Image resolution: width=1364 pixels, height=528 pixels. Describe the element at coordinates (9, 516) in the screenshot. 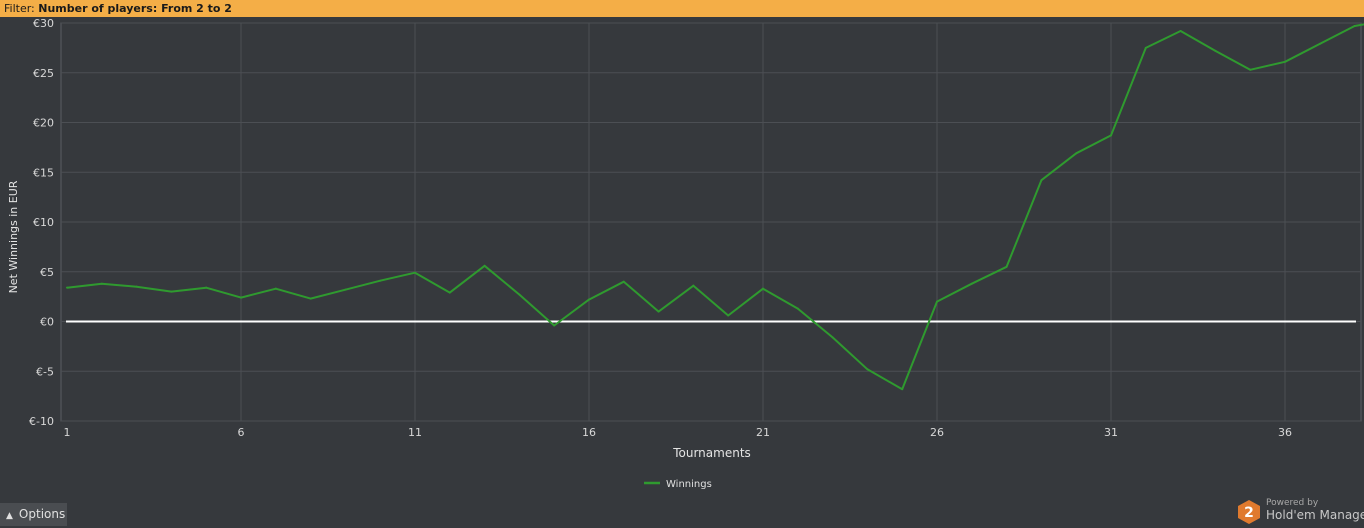

I see `chevron-up-icon: ▲` at that location.